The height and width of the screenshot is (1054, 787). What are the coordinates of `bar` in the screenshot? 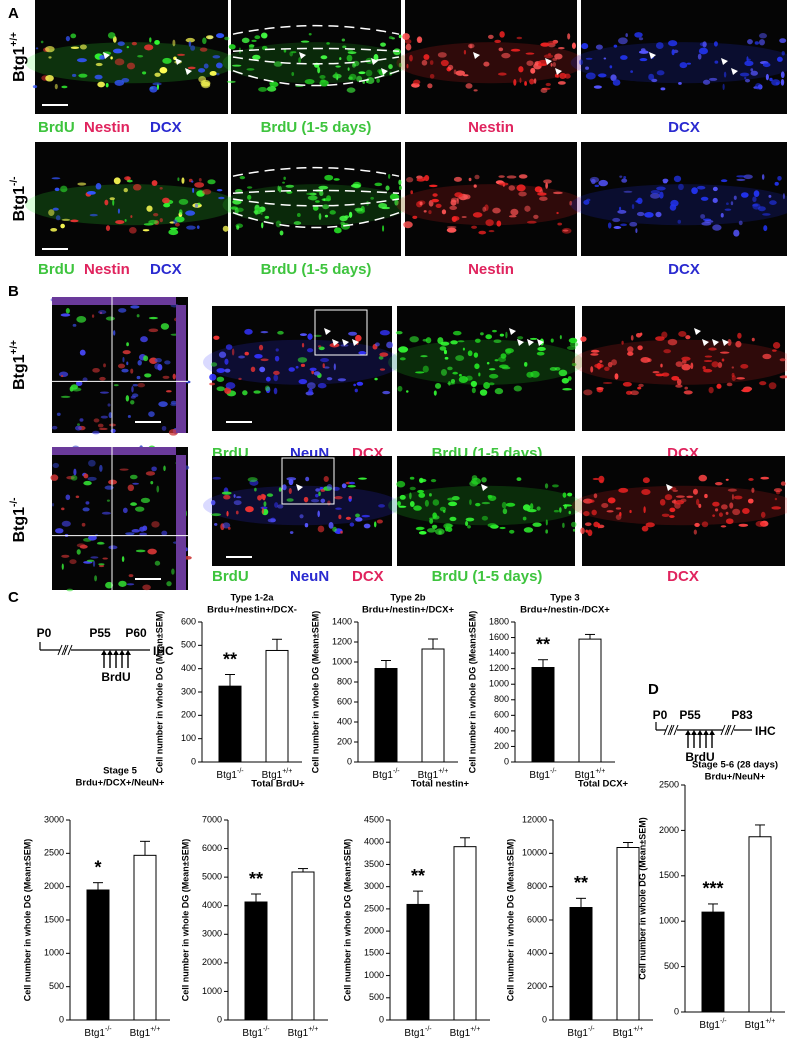 It's located at (465, 933).